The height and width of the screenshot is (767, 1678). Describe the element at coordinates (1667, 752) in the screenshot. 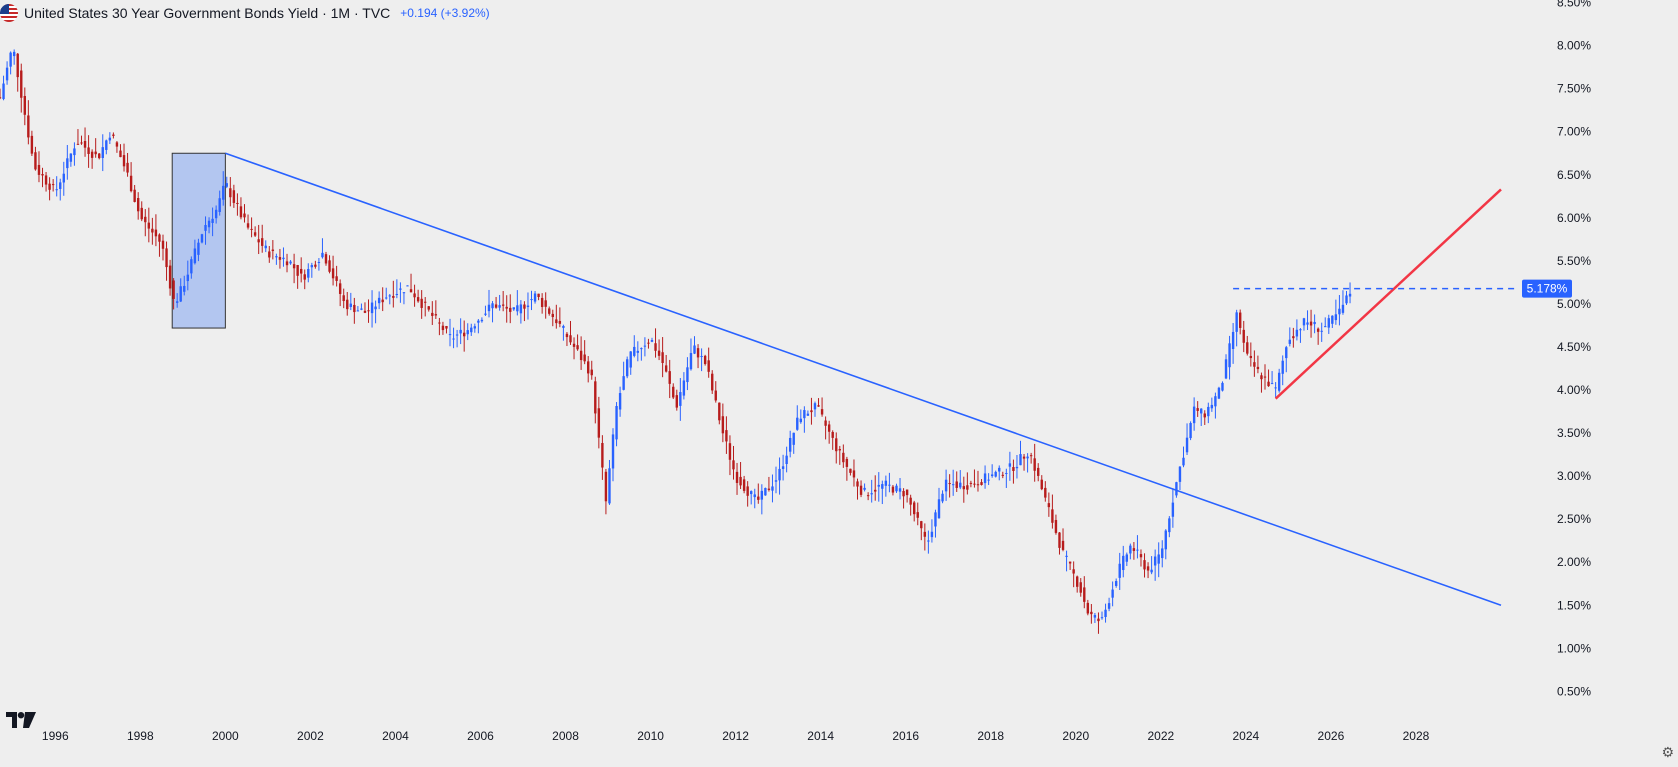

I see `settings-gear-icon: ⚙` at that location.